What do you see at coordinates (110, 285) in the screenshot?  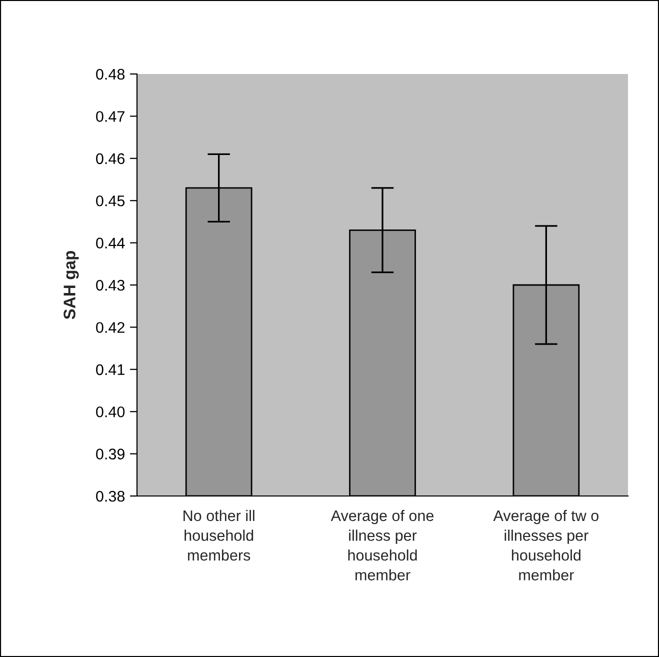 I see `y-tick-label: 0.43` at bounding box center [110, 285].